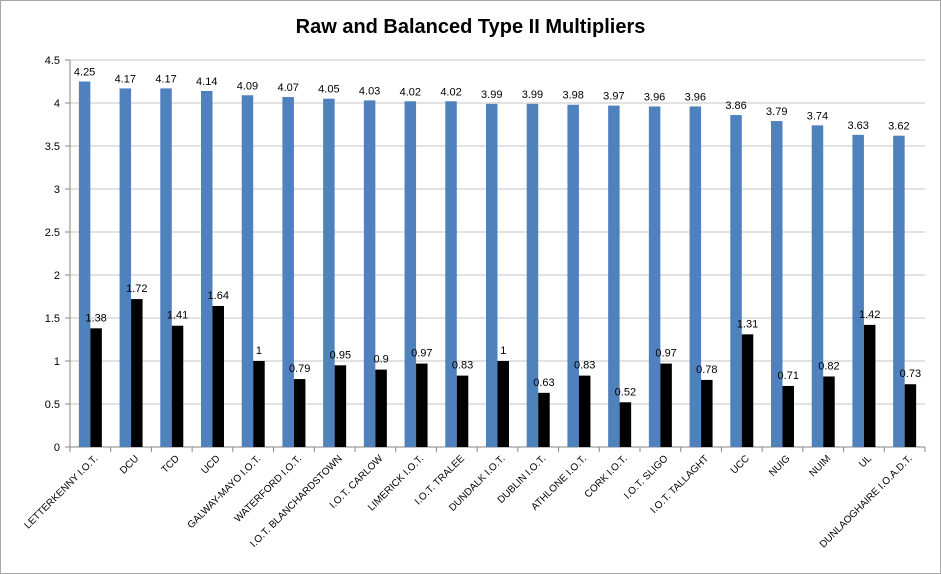  What do you see at coordinates (177, 316) in the screenshot?
I see `data-label-balanced: 1.41` at bounding box center [177, 316].